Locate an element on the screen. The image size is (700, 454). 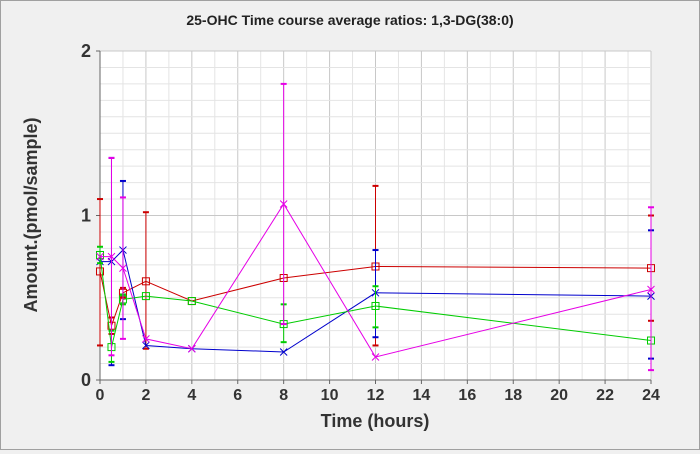
x-tick-label: 6 is located at coordinates (237, 395).